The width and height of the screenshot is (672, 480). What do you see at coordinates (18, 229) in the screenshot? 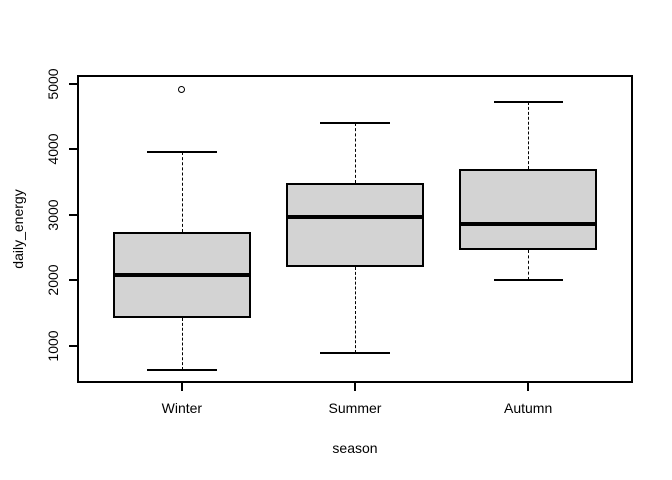
I see `y-axis-label: daily_energy` at bounding box center [18, 229].